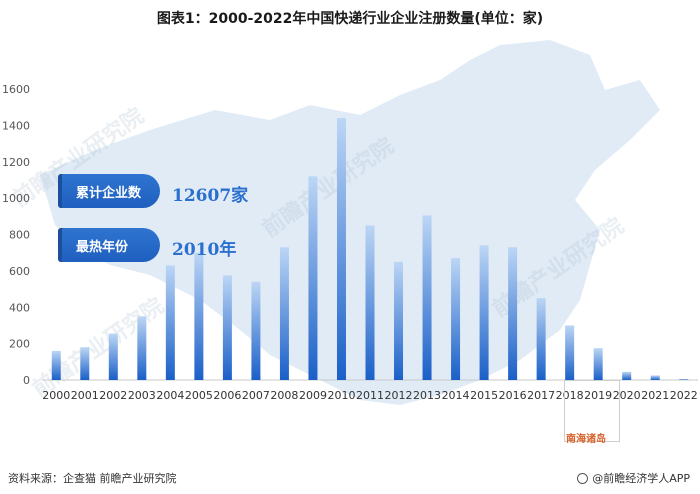  What do you see at coordinates (142, 395) in the screenshot?
I see `x-tick-label: 2003` at bounding box center [142, 395].